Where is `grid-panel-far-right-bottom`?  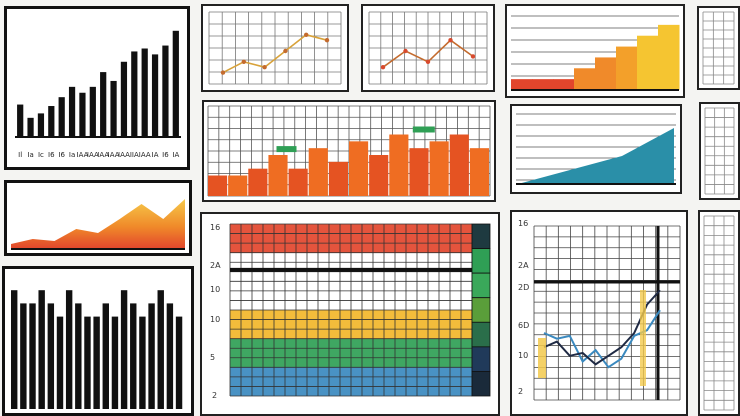
grid-panel-far-right-bottom is located at coordinates (719, 313).